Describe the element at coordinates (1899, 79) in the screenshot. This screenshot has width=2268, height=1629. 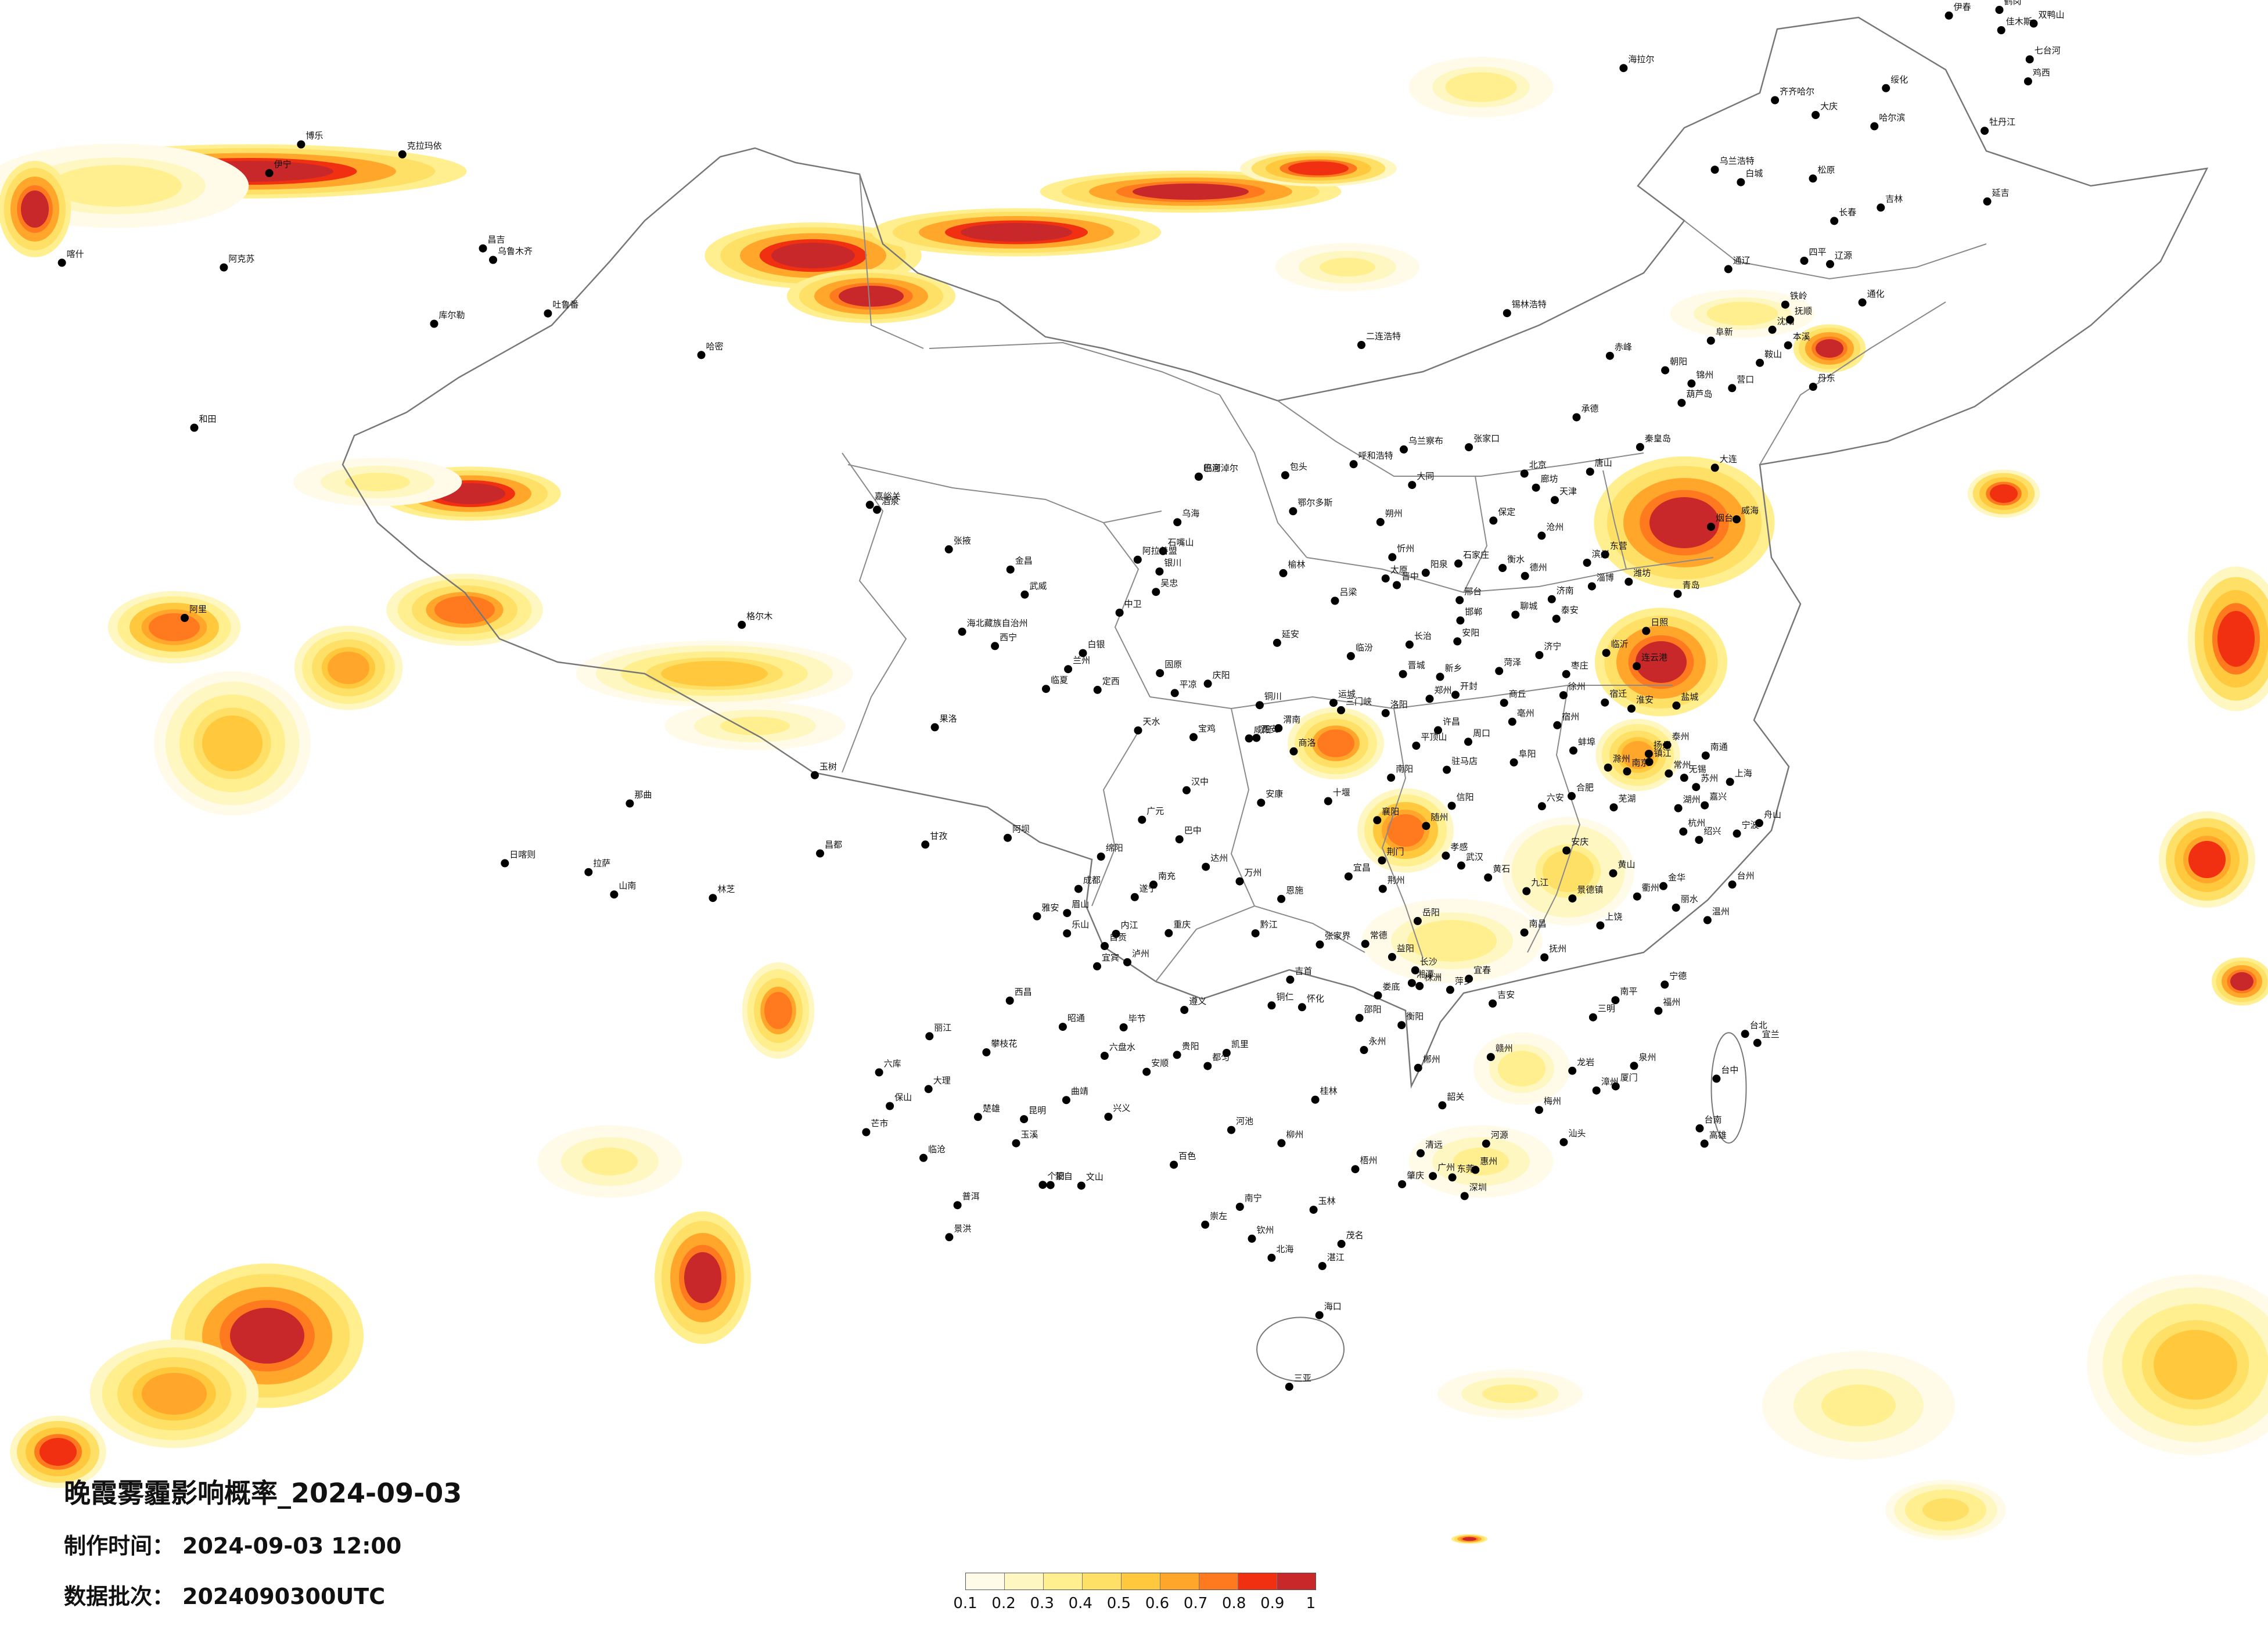
I see `city-label: 绥化` at that location.